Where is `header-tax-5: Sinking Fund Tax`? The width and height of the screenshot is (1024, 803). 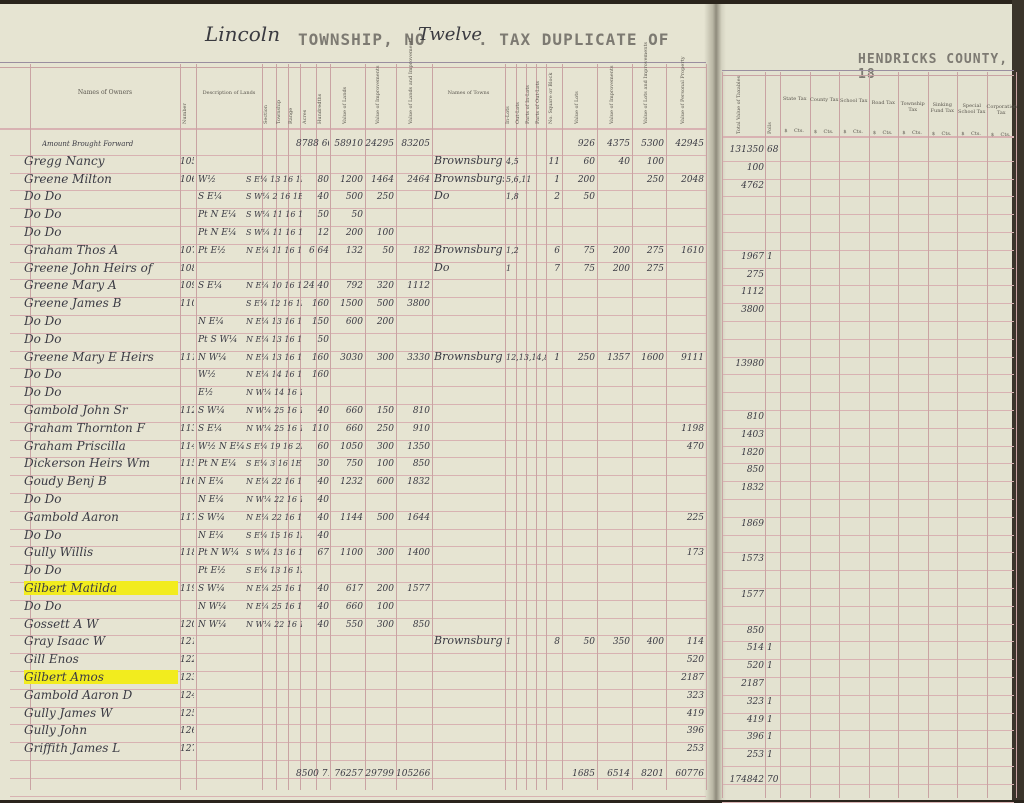
header-tax-5: Sinking Fund Tax is located at coordinates (942, 108).